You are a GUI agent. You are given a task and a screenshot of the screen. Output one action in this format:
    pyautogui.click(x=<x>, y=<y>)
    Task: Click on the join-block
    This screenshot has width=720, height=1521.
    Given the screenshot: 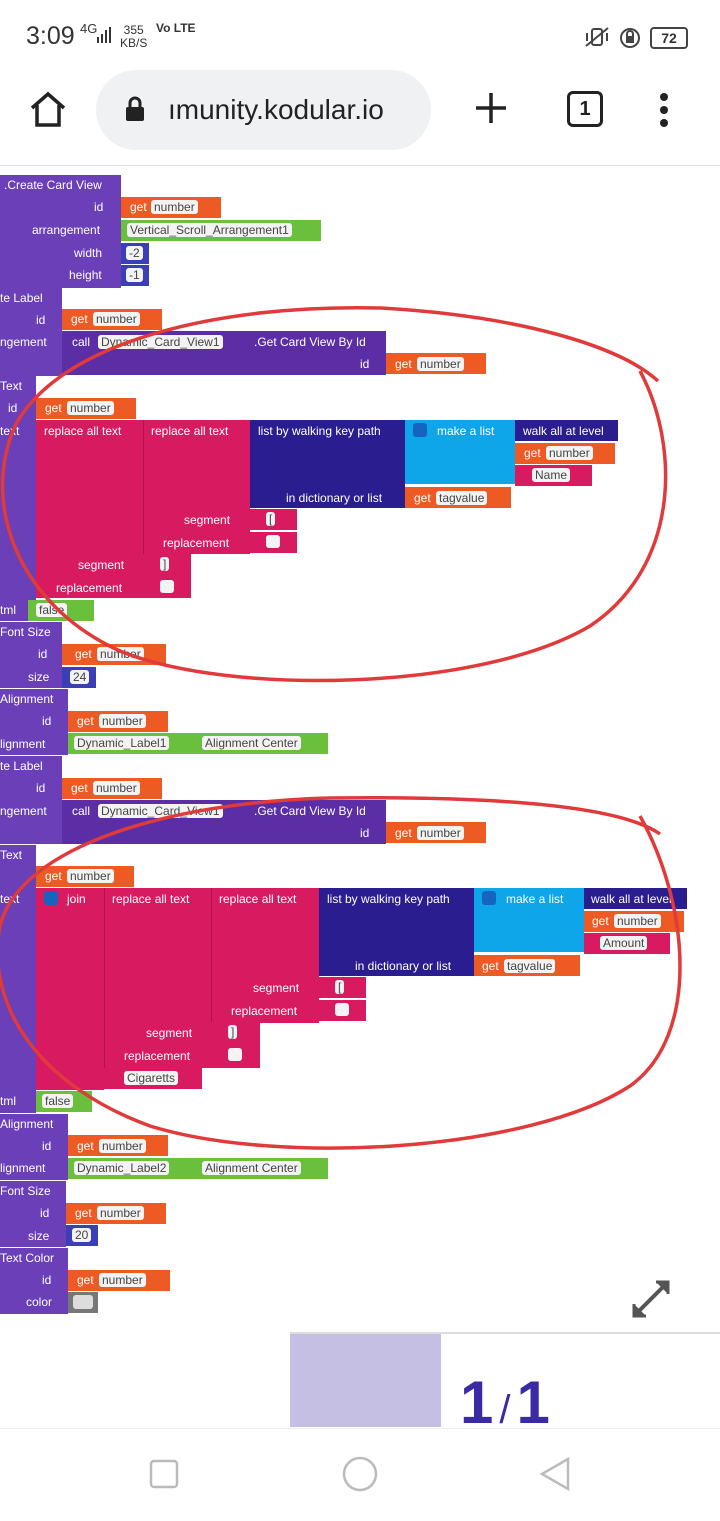 What is the action you would take?
    pyautogui.click(x=70, y=989)
    